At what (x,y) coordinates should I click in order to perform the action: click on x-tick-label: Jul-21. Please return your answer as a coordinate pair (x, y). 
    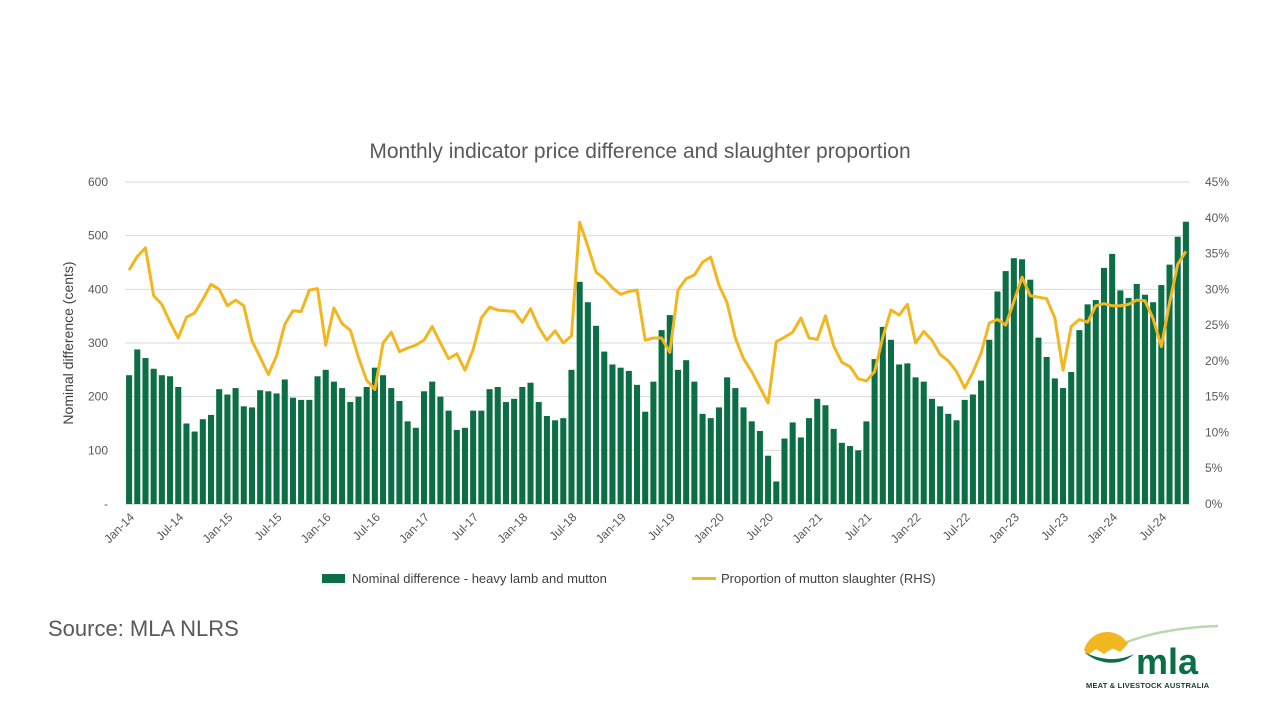
    Looking at the image, I should click on (857, 526).